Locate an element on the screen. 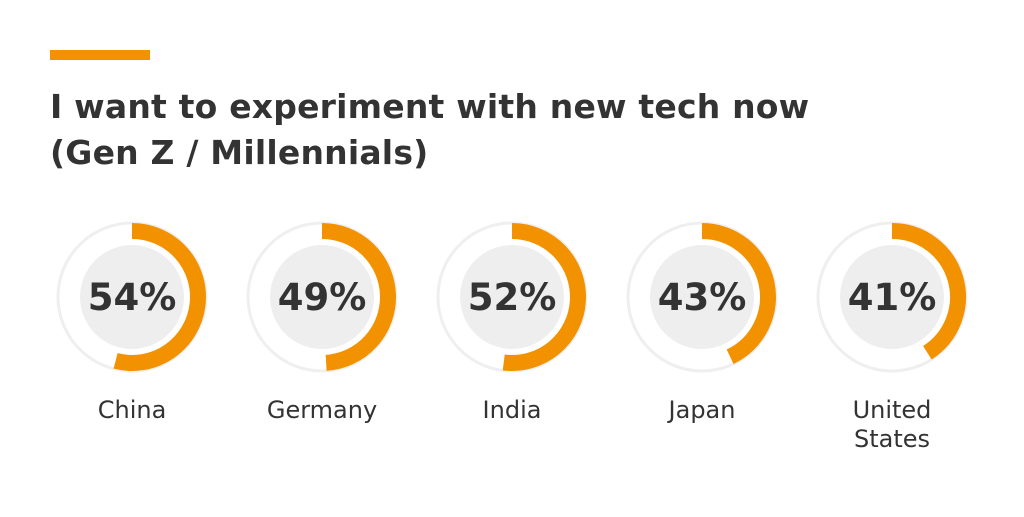 Image resolution: width=1024 pixels, height=517 pixels. donut-india: 52% India is located at coordinates (512, 318).